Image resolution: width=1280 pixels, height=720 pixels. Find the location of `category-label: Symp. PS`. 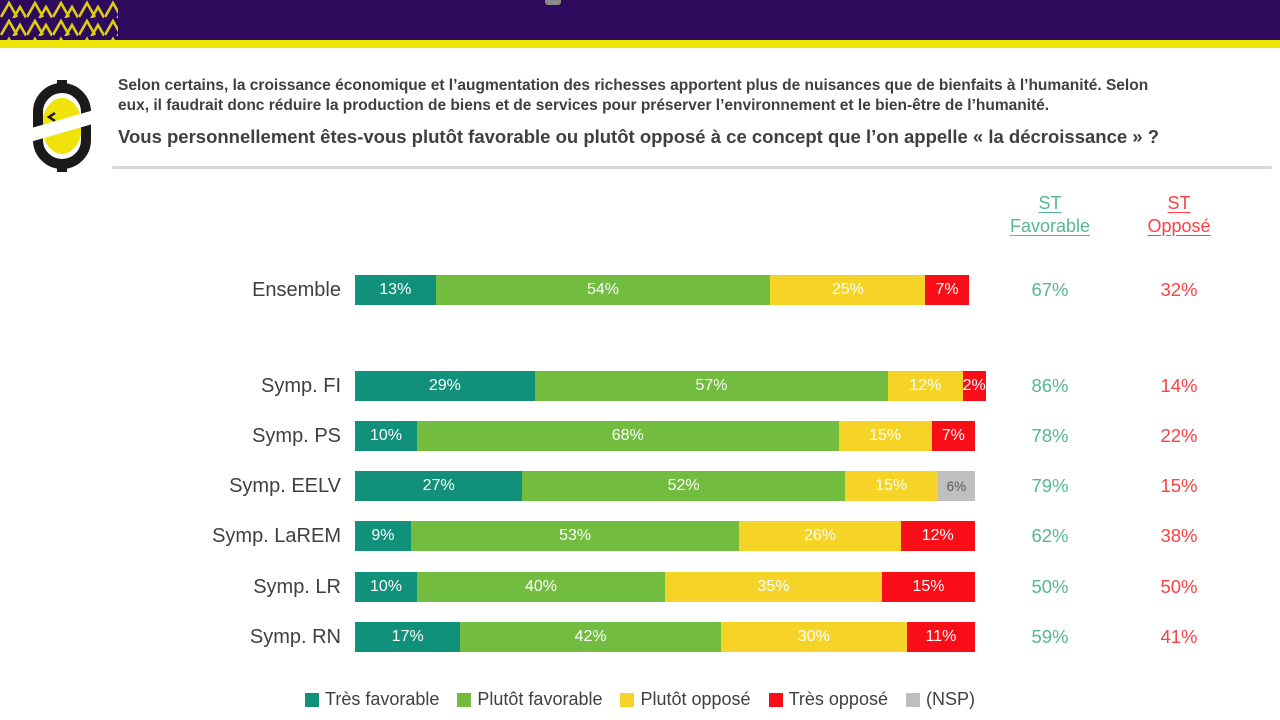

category-label: Symp. PS is located at coordinates (296, 436).